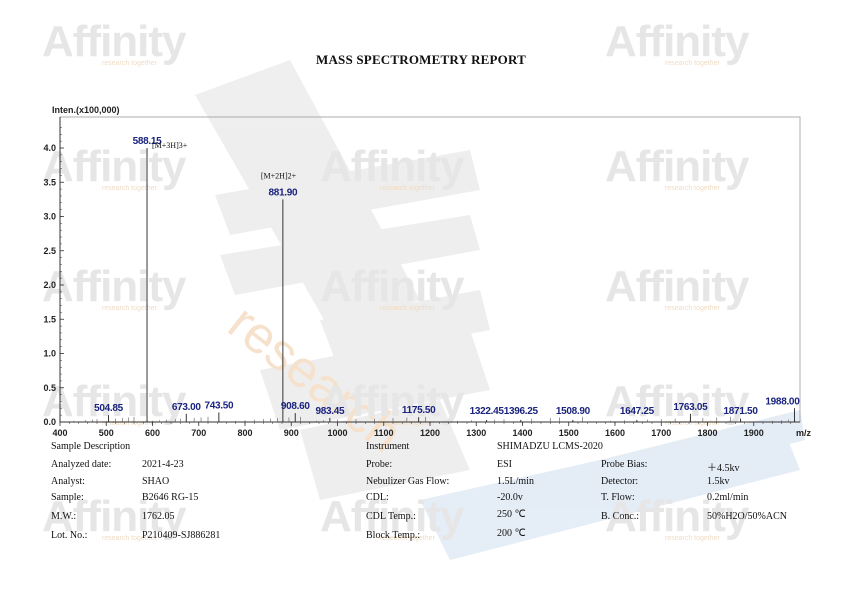 The height and width of the screenshot is (596, 842). What do you see at coordinates (330, 411) in the screenshot?
I see `peak-label: 983.45` at bounding box center [330, 411].